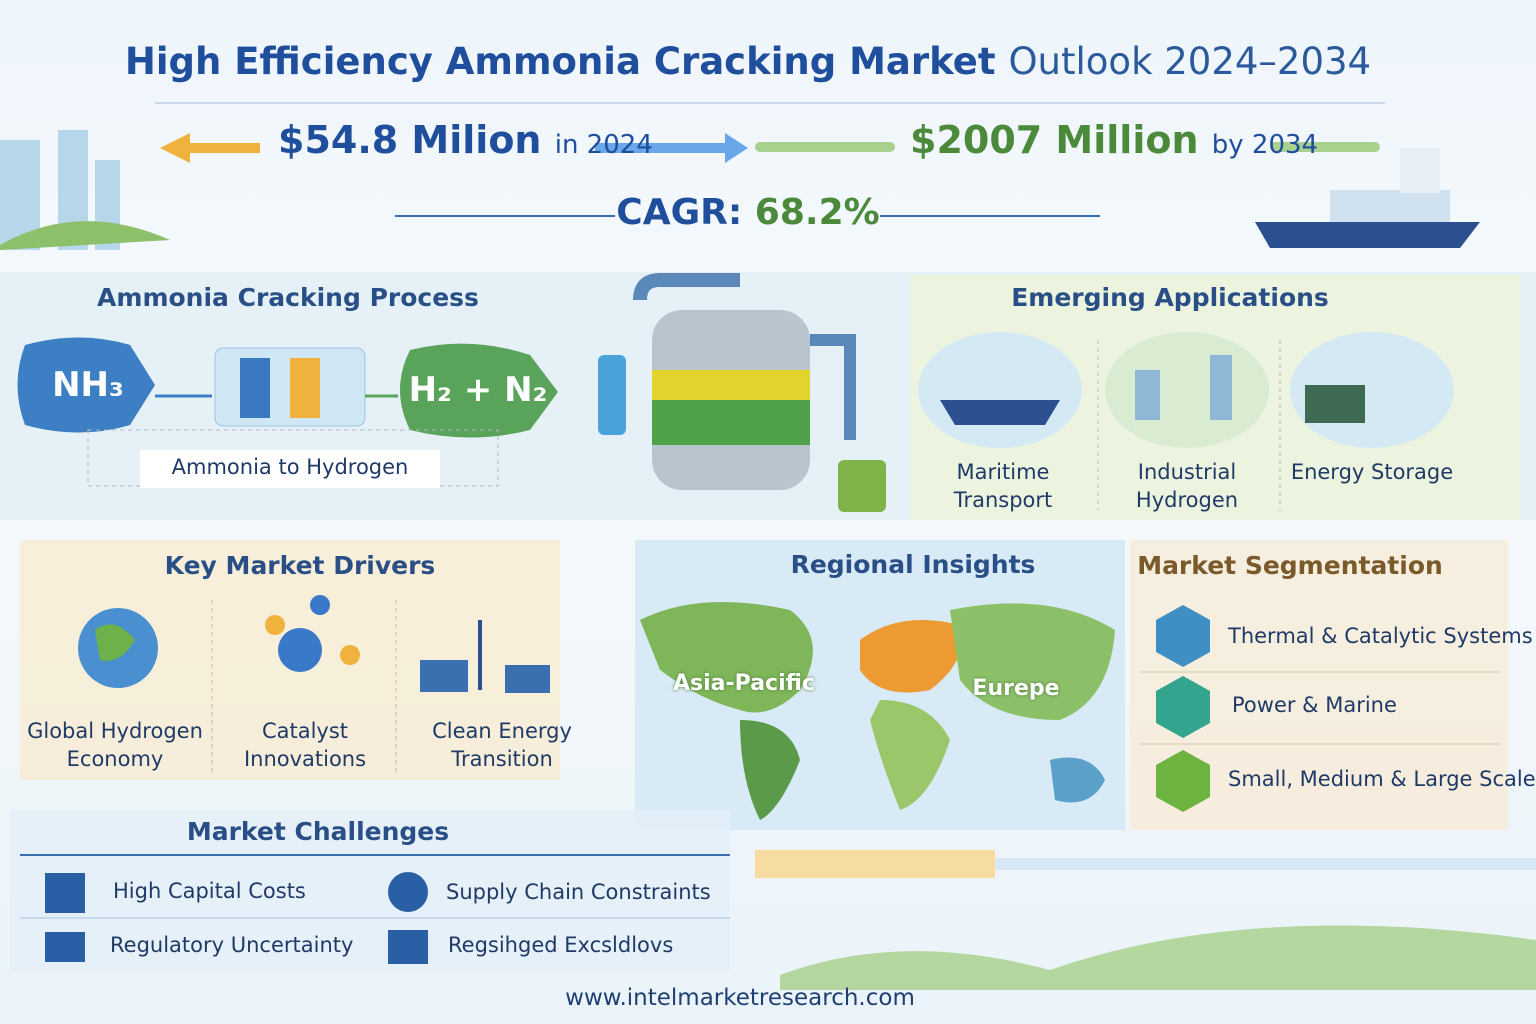  What do you see at coordinates (1170, 297) in the screenshot?
I see `section-title: Emerging Applications` at bounding box center [1170, 297].